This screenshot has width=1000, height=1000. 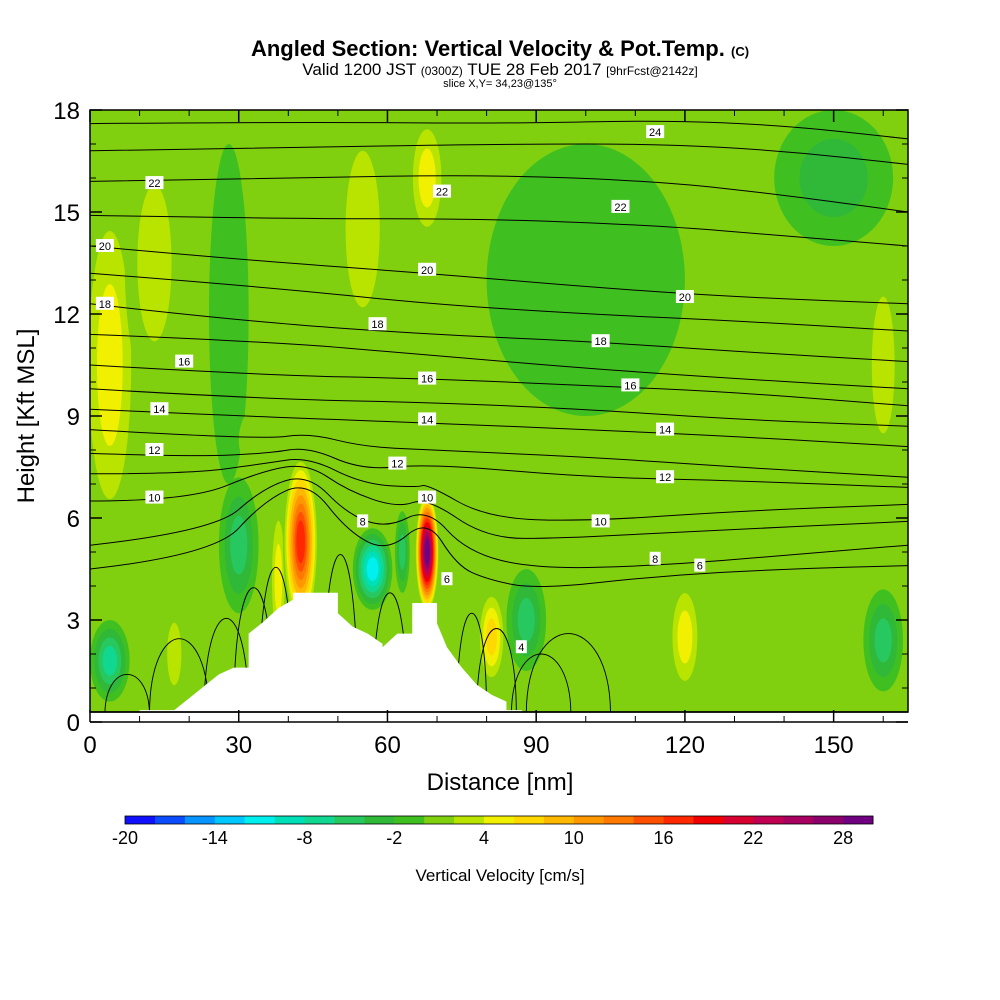 I want to click on y-tick-label: 0, so click(x=73, y=723).